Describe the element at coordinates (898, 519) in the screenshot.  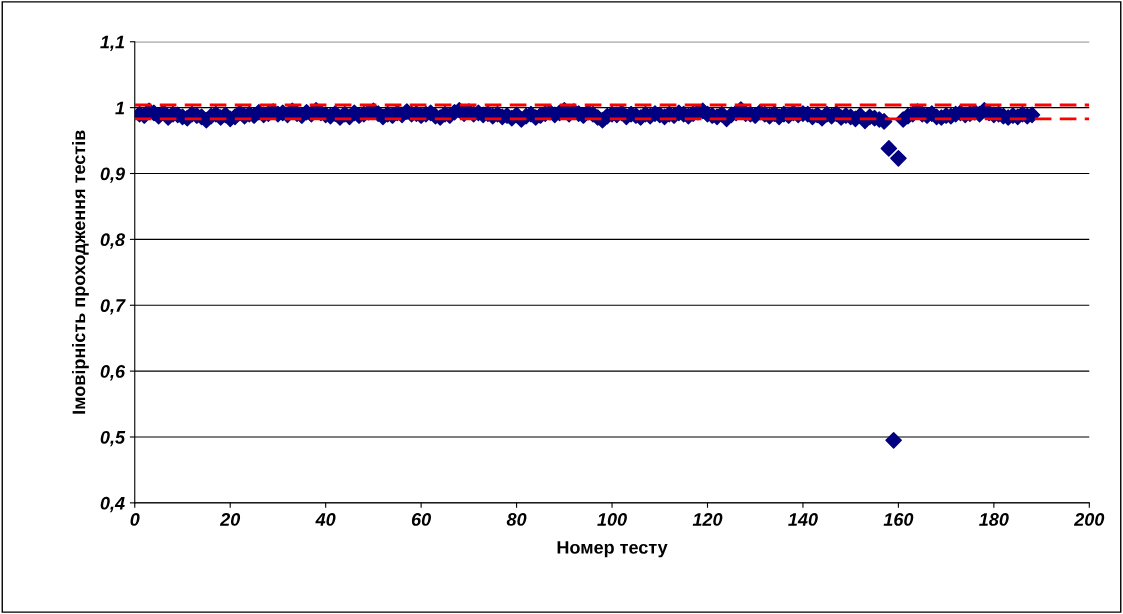
I see `x-tick-label: 160` at that location.